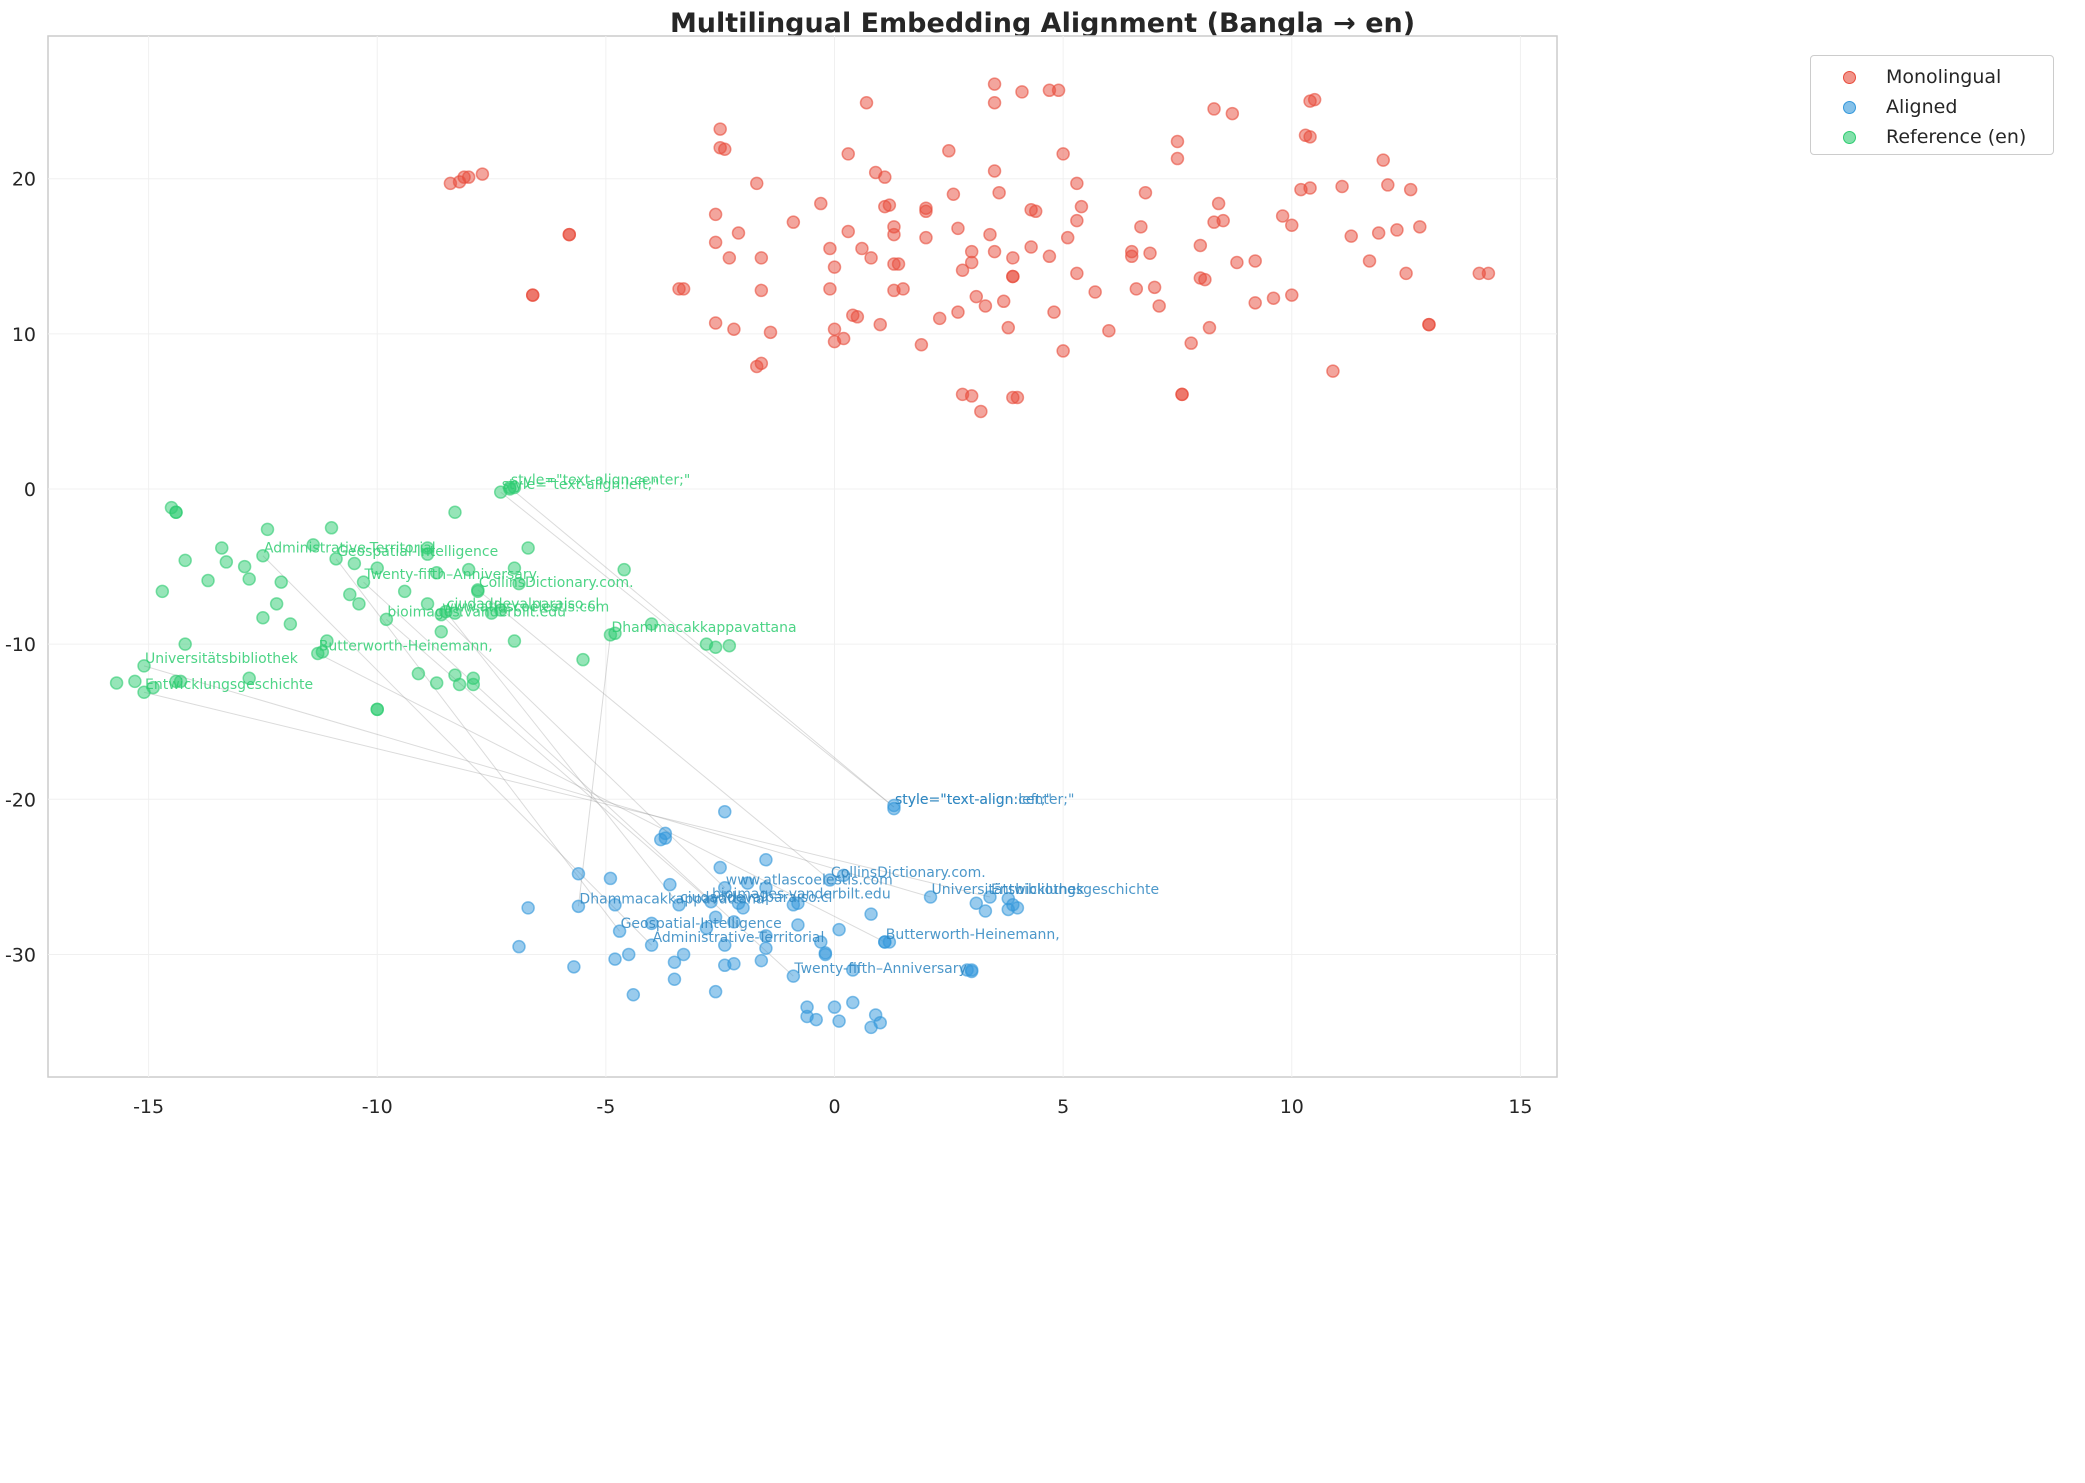  I want to click on x-tick-label: 5, so click(1063, 1107).